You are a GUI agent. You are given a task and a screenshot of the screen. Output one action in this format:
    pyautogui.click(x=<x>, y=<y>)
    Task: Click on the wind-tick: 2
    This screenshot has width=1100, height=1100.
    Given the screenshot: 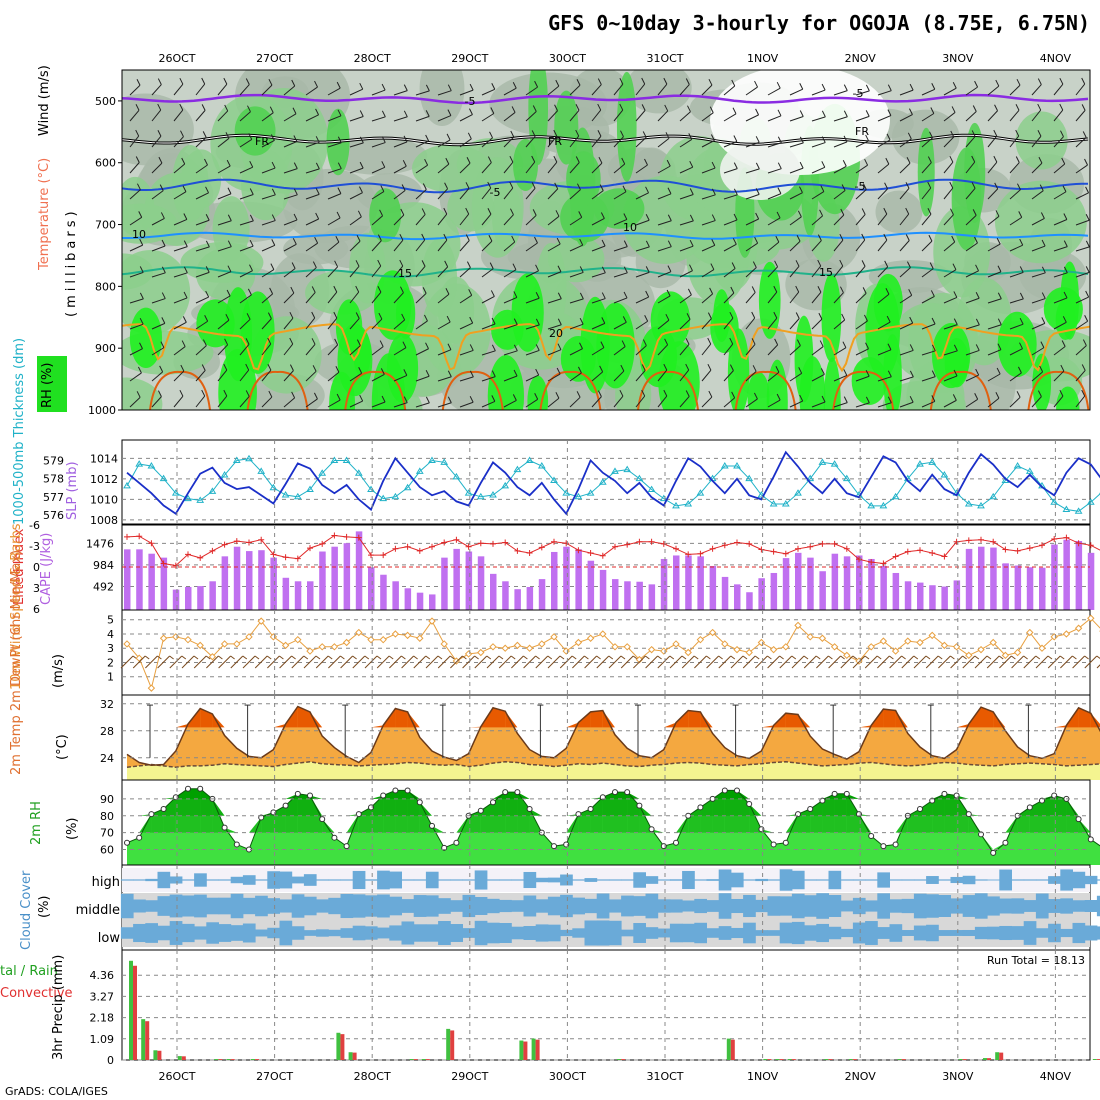 What is the action you would take?
    pyautogui.click(x=110, y=662)
    